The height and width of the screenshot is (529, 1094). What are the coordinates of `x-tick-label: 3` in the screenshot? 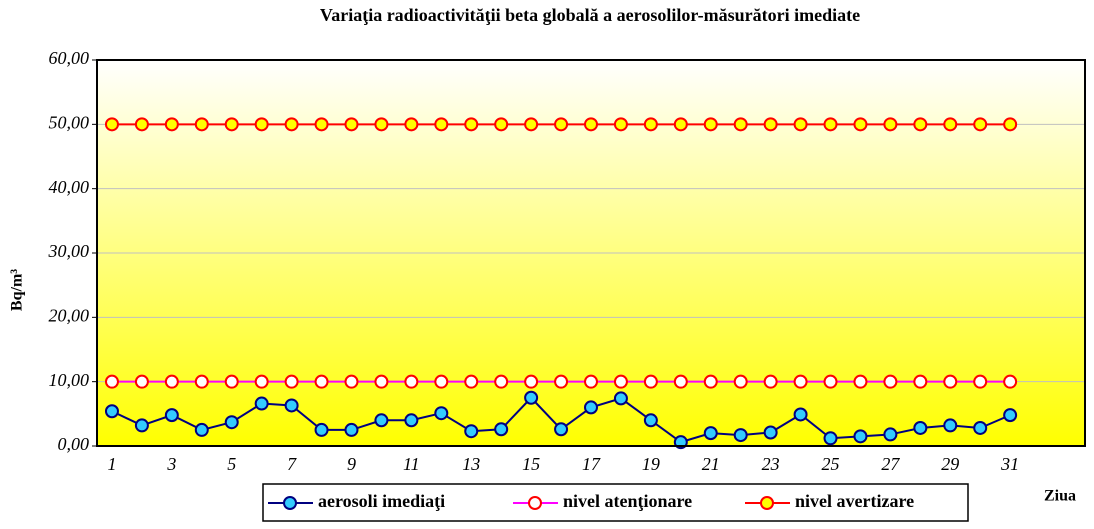 It's located at (171, 464).